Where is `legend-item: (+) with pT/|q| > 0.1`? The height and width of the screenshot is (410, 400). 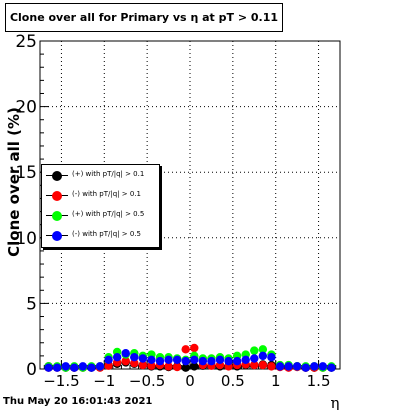
legend-item: (+) with pT/|q| > 0.1 is located at coordinates (100, 176).